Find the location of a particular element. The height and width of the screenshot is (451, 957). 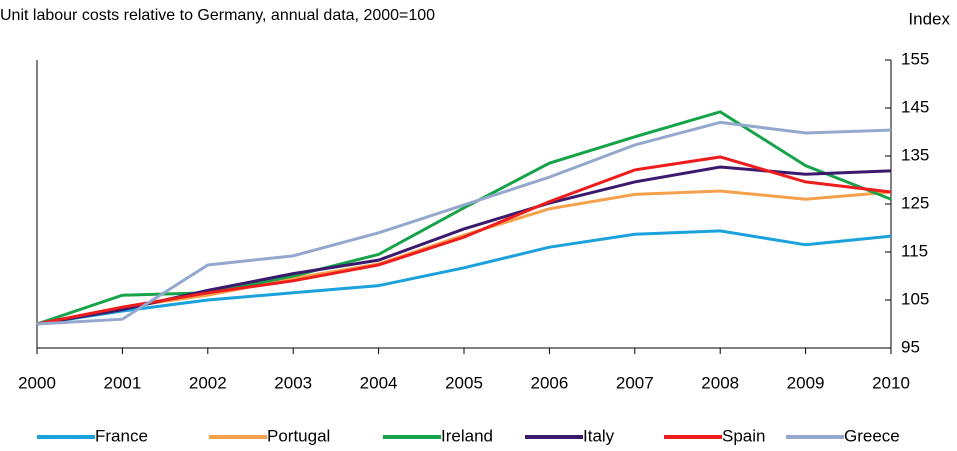

legend-label: Greece is located at coordinates (872, 435).